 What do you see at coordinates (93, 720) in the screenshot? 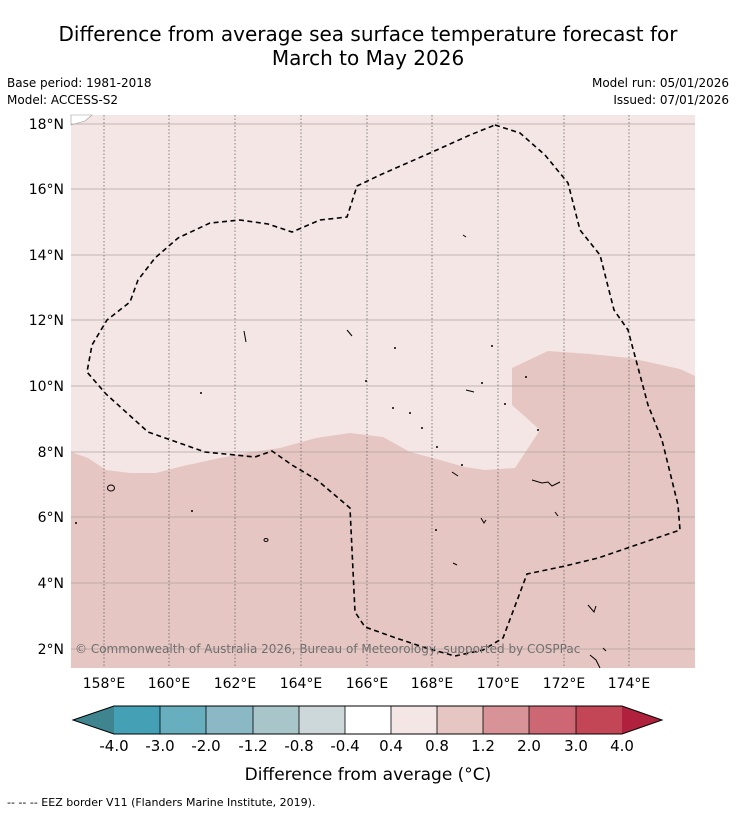
I see `colorbar-low-extend` at bounding box center [93, 720].